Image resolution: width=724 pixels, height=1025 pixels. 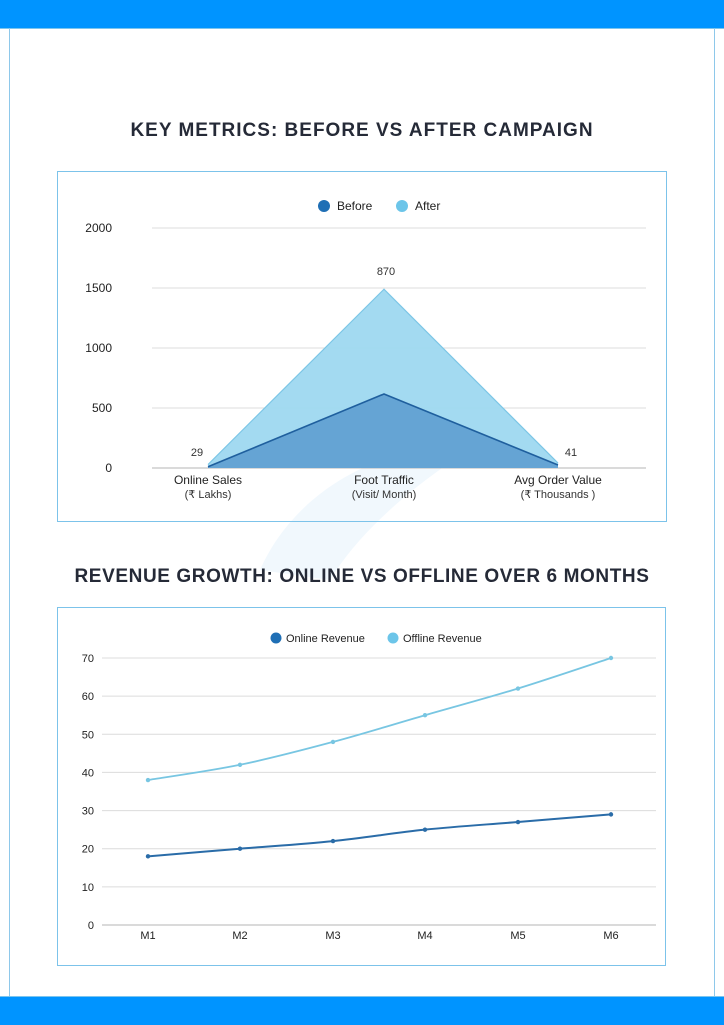 What do you see at coordinates (384, 480) in the screenshot?
I see `x-category-label: Foot Traffic` at bounding box center [384, 480].